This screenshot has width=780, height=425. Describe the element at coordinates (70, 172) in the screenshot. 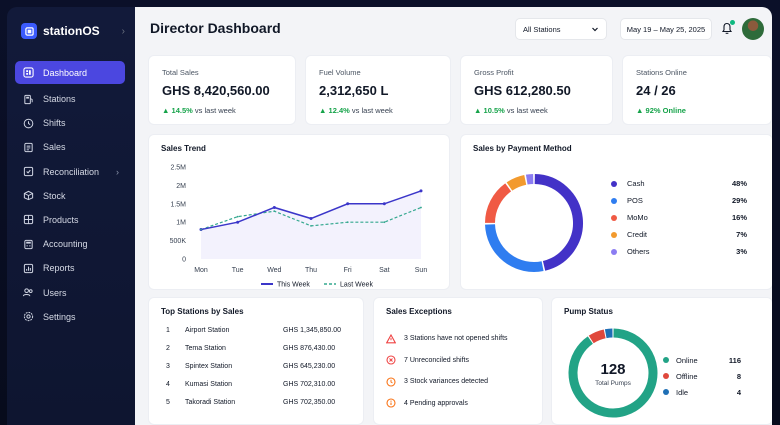

I see `sidebar-item-reconciliation: Reconciliation ›` at that location.